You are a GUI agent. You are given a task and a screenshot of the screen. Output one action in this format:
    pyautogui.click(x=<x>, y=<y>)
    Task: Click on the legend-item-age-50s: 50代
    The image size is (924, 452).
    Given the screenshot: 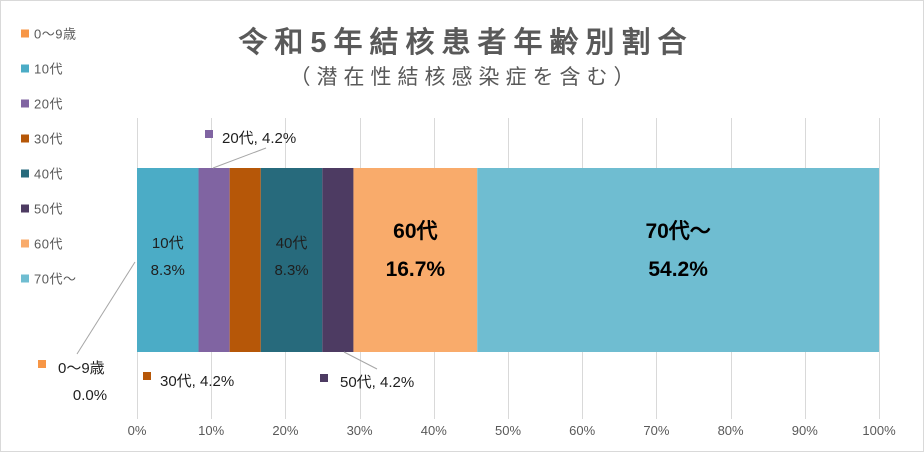 What is the action you would take?
    pyautogui.click(x=42, y=209)
    